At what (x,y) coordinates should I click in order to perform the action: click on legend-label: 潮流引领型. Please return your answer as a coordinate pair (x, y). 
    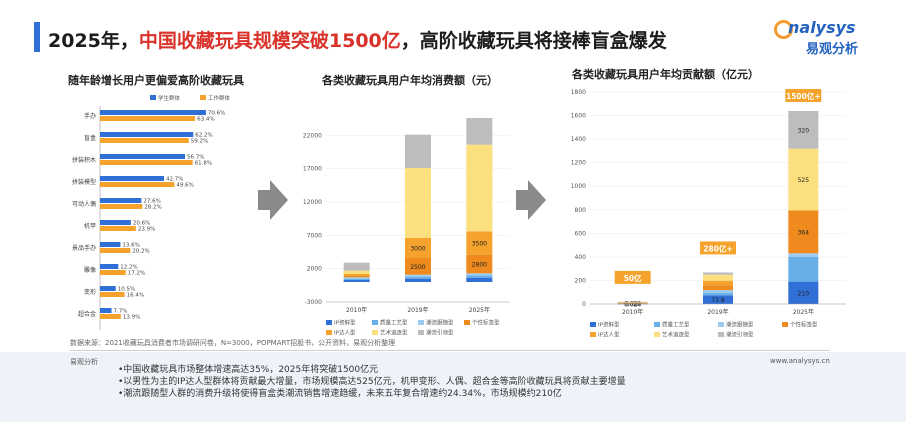
    Looking at the image, I should click on (740, 335).